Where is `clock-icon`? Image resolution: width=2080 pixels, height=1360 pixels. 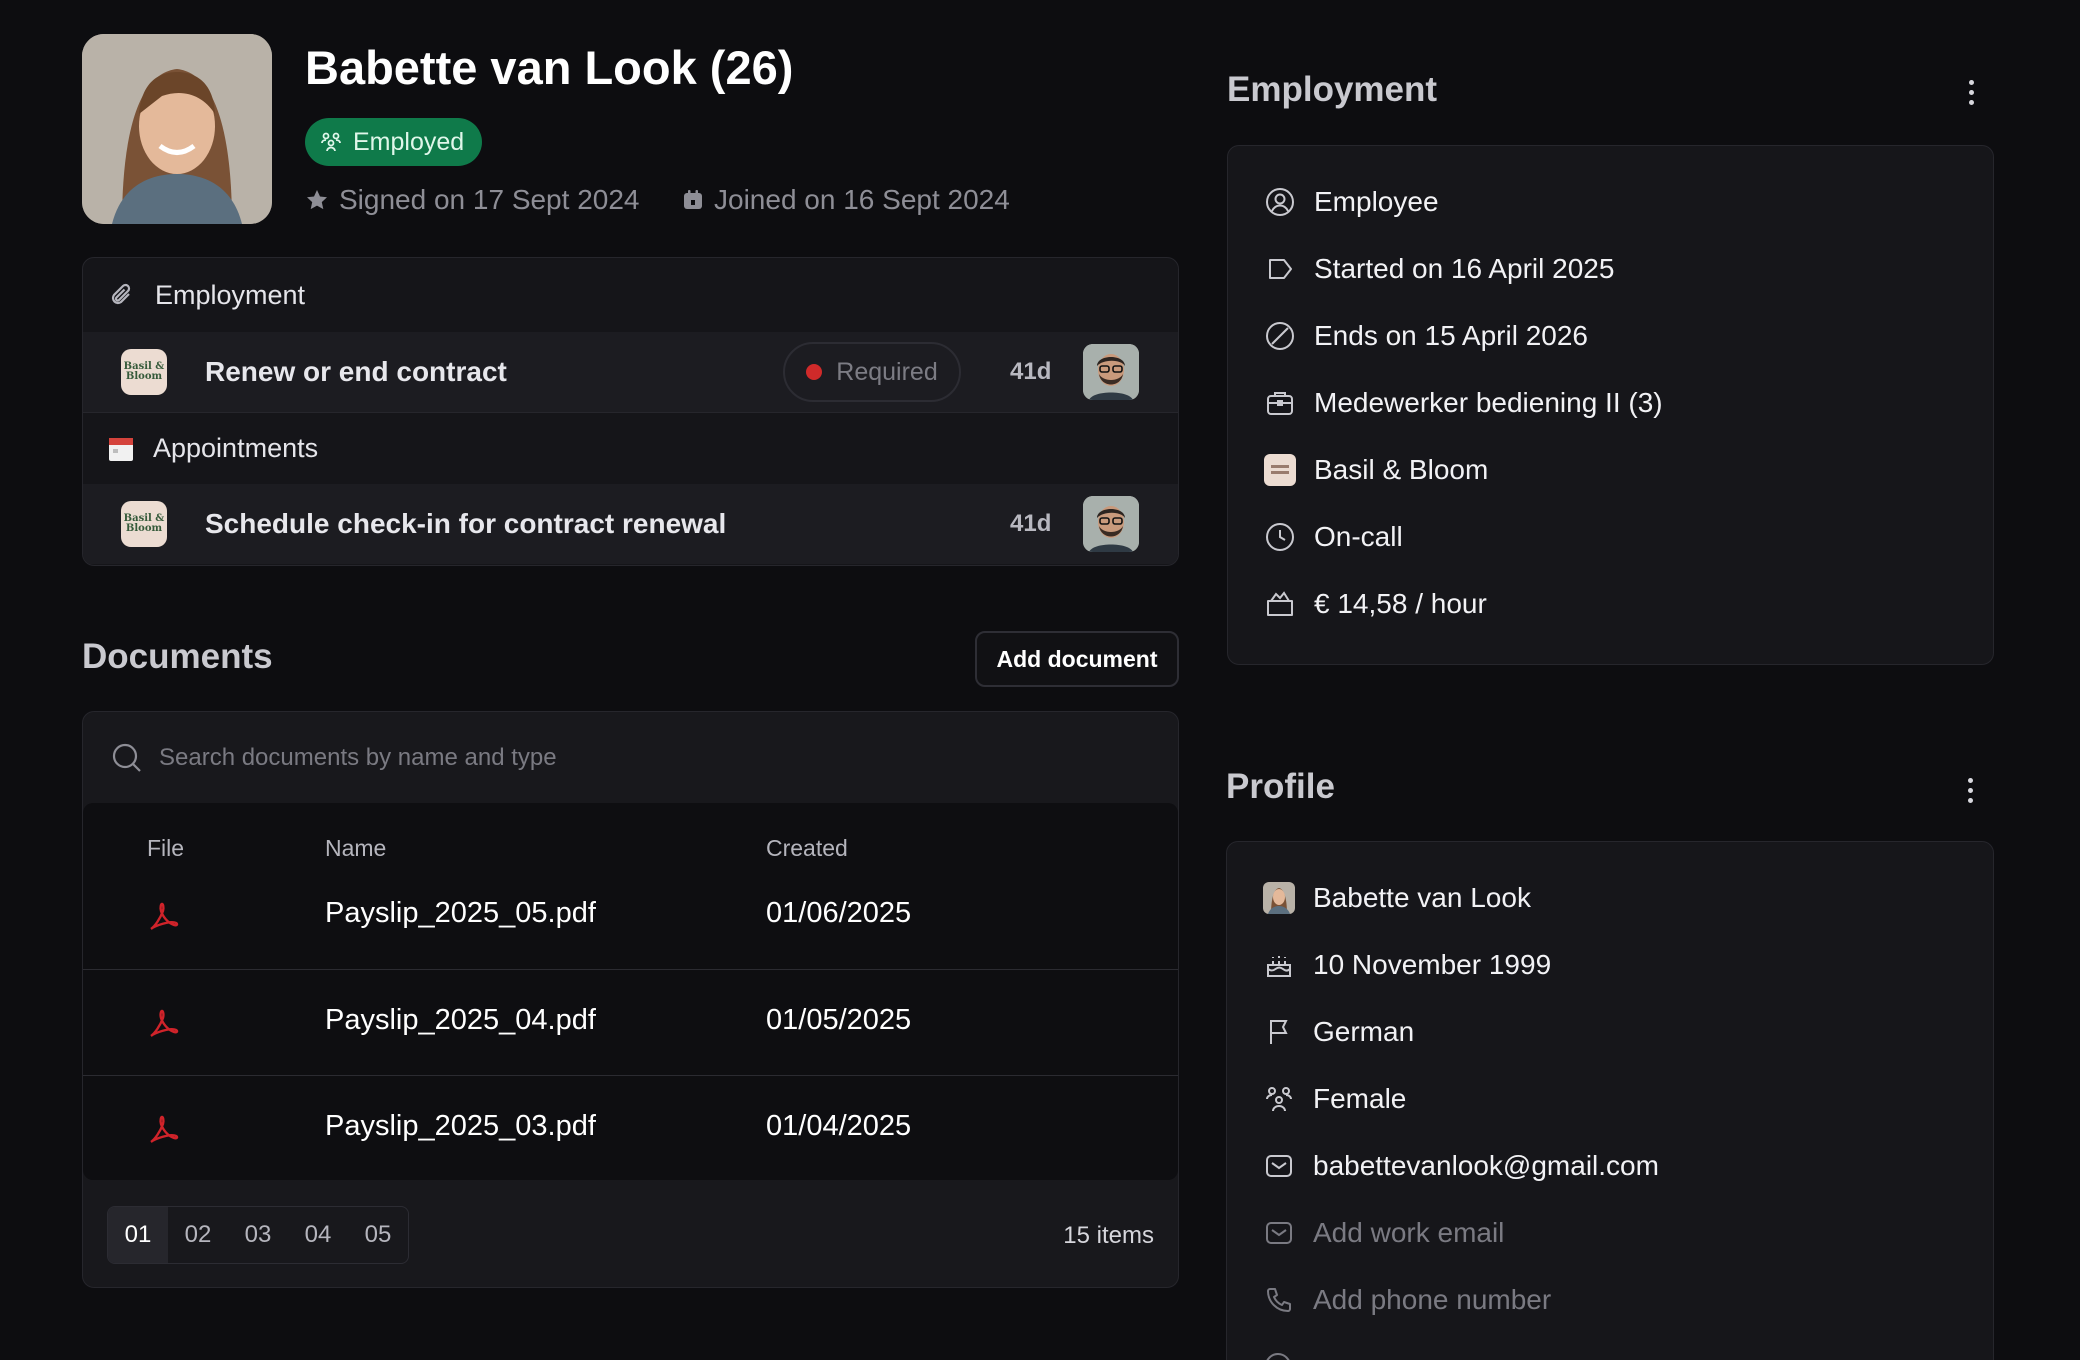 clock-icon is located at coordinates (1280, 537).